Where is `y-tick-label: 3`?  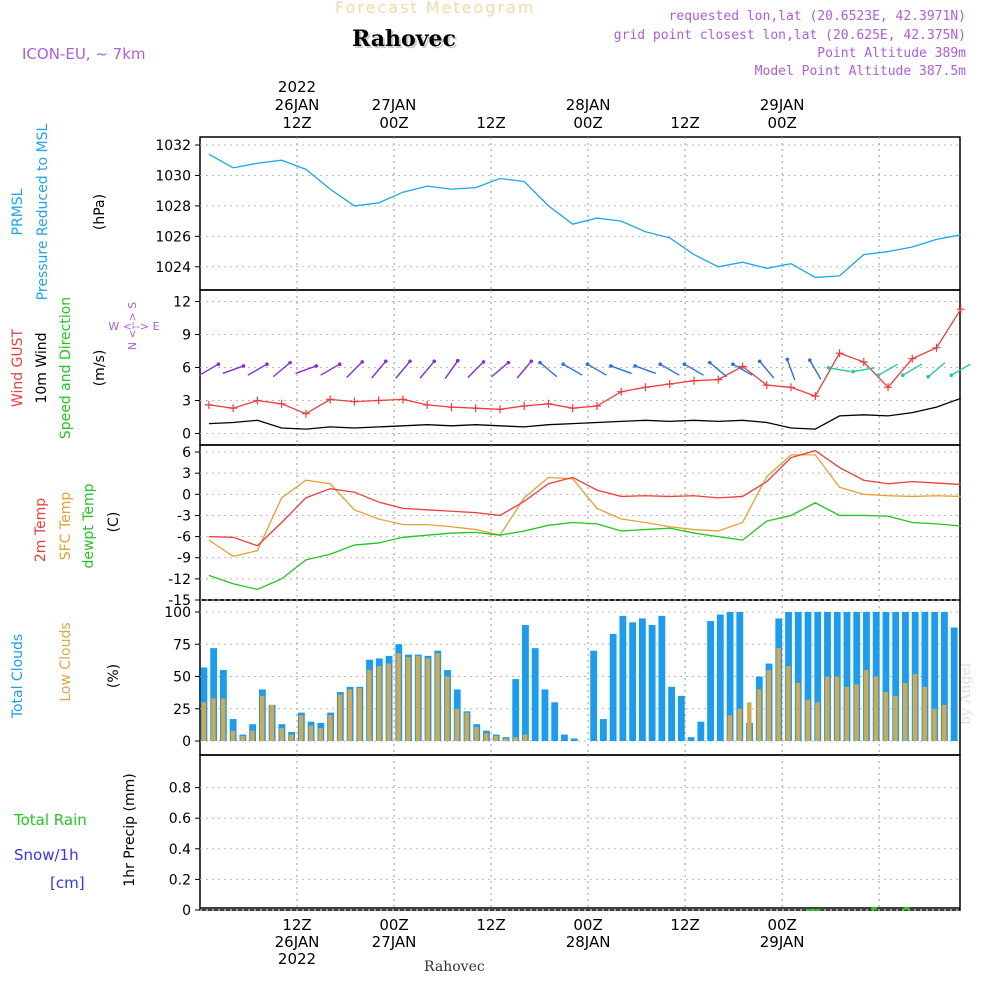 y-tick-label: 3 is located at coordinates (186, 402).